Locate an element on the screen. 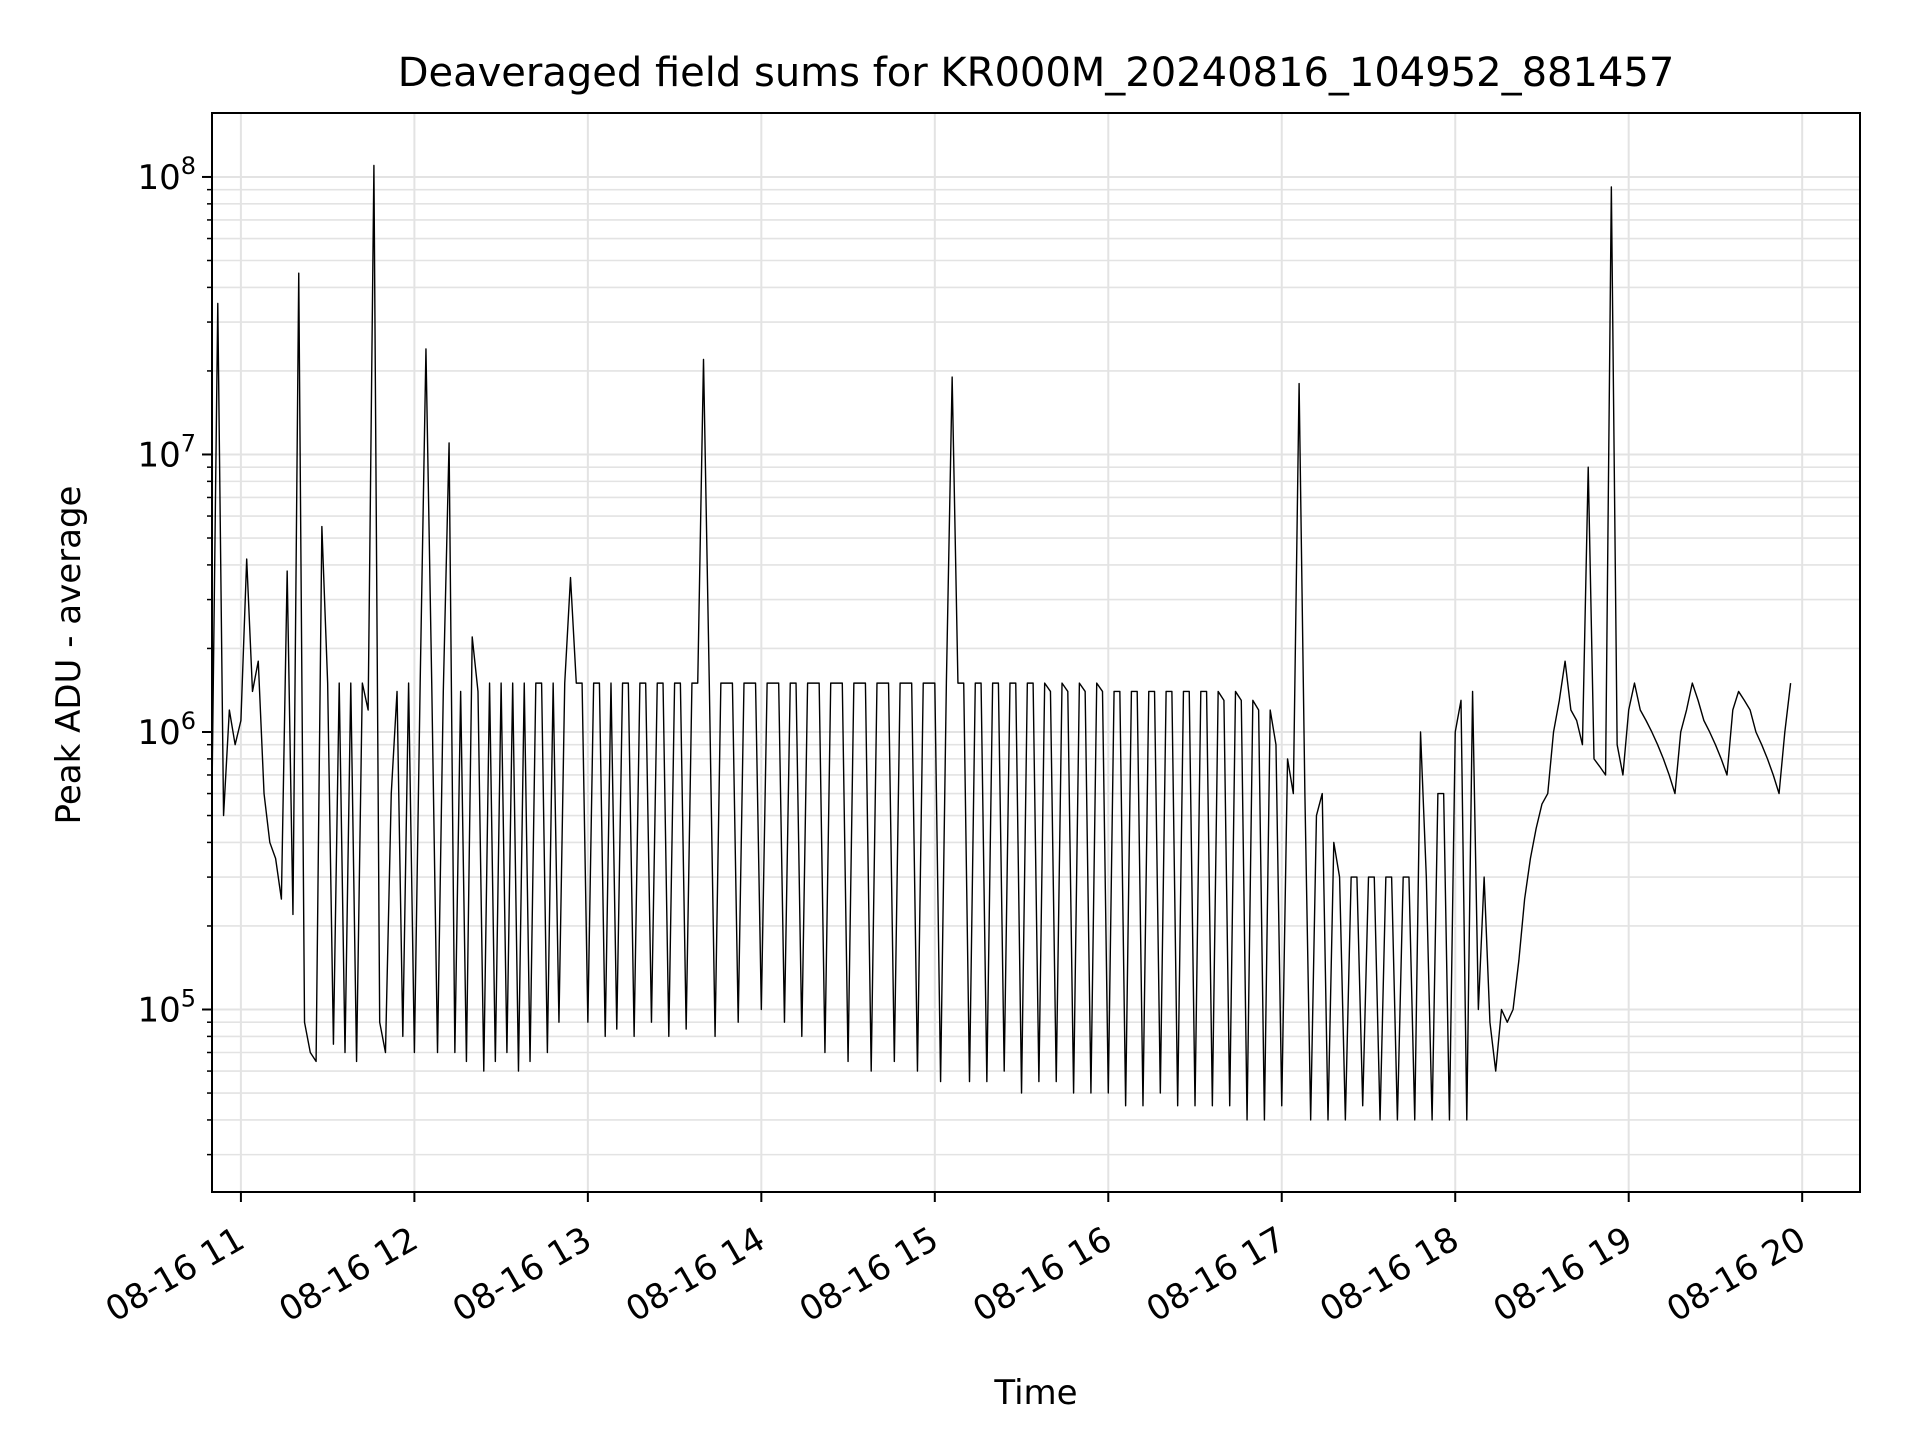  y-tick-label: 10⁶ is located at coordinates (166, 730).